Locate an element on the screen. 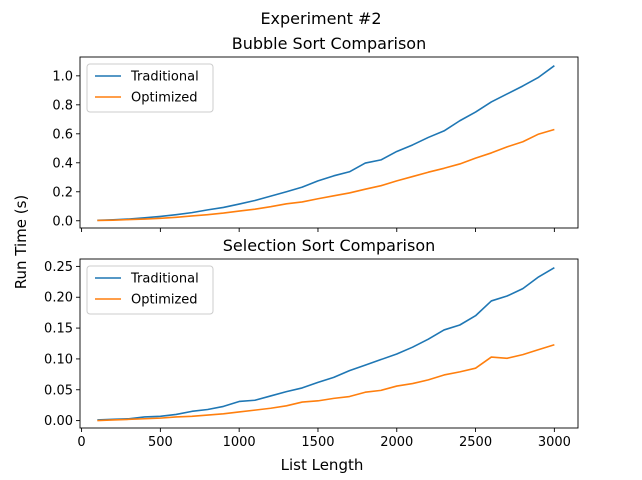  selection-sort-title: Selection Sort Comparison is located at coordinates (329, 245).